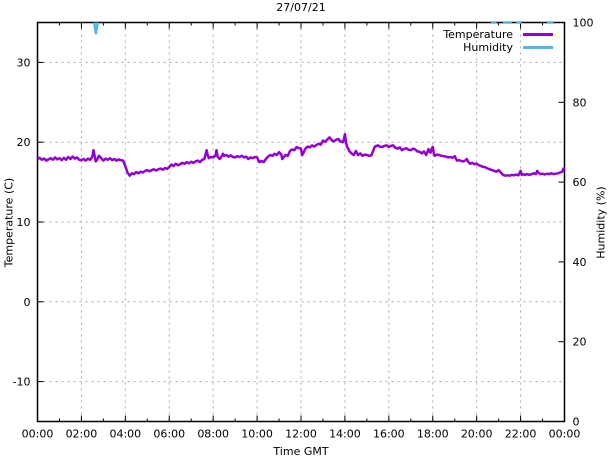  I want to click on x-tick-label: 12:00, so click(301, 434).